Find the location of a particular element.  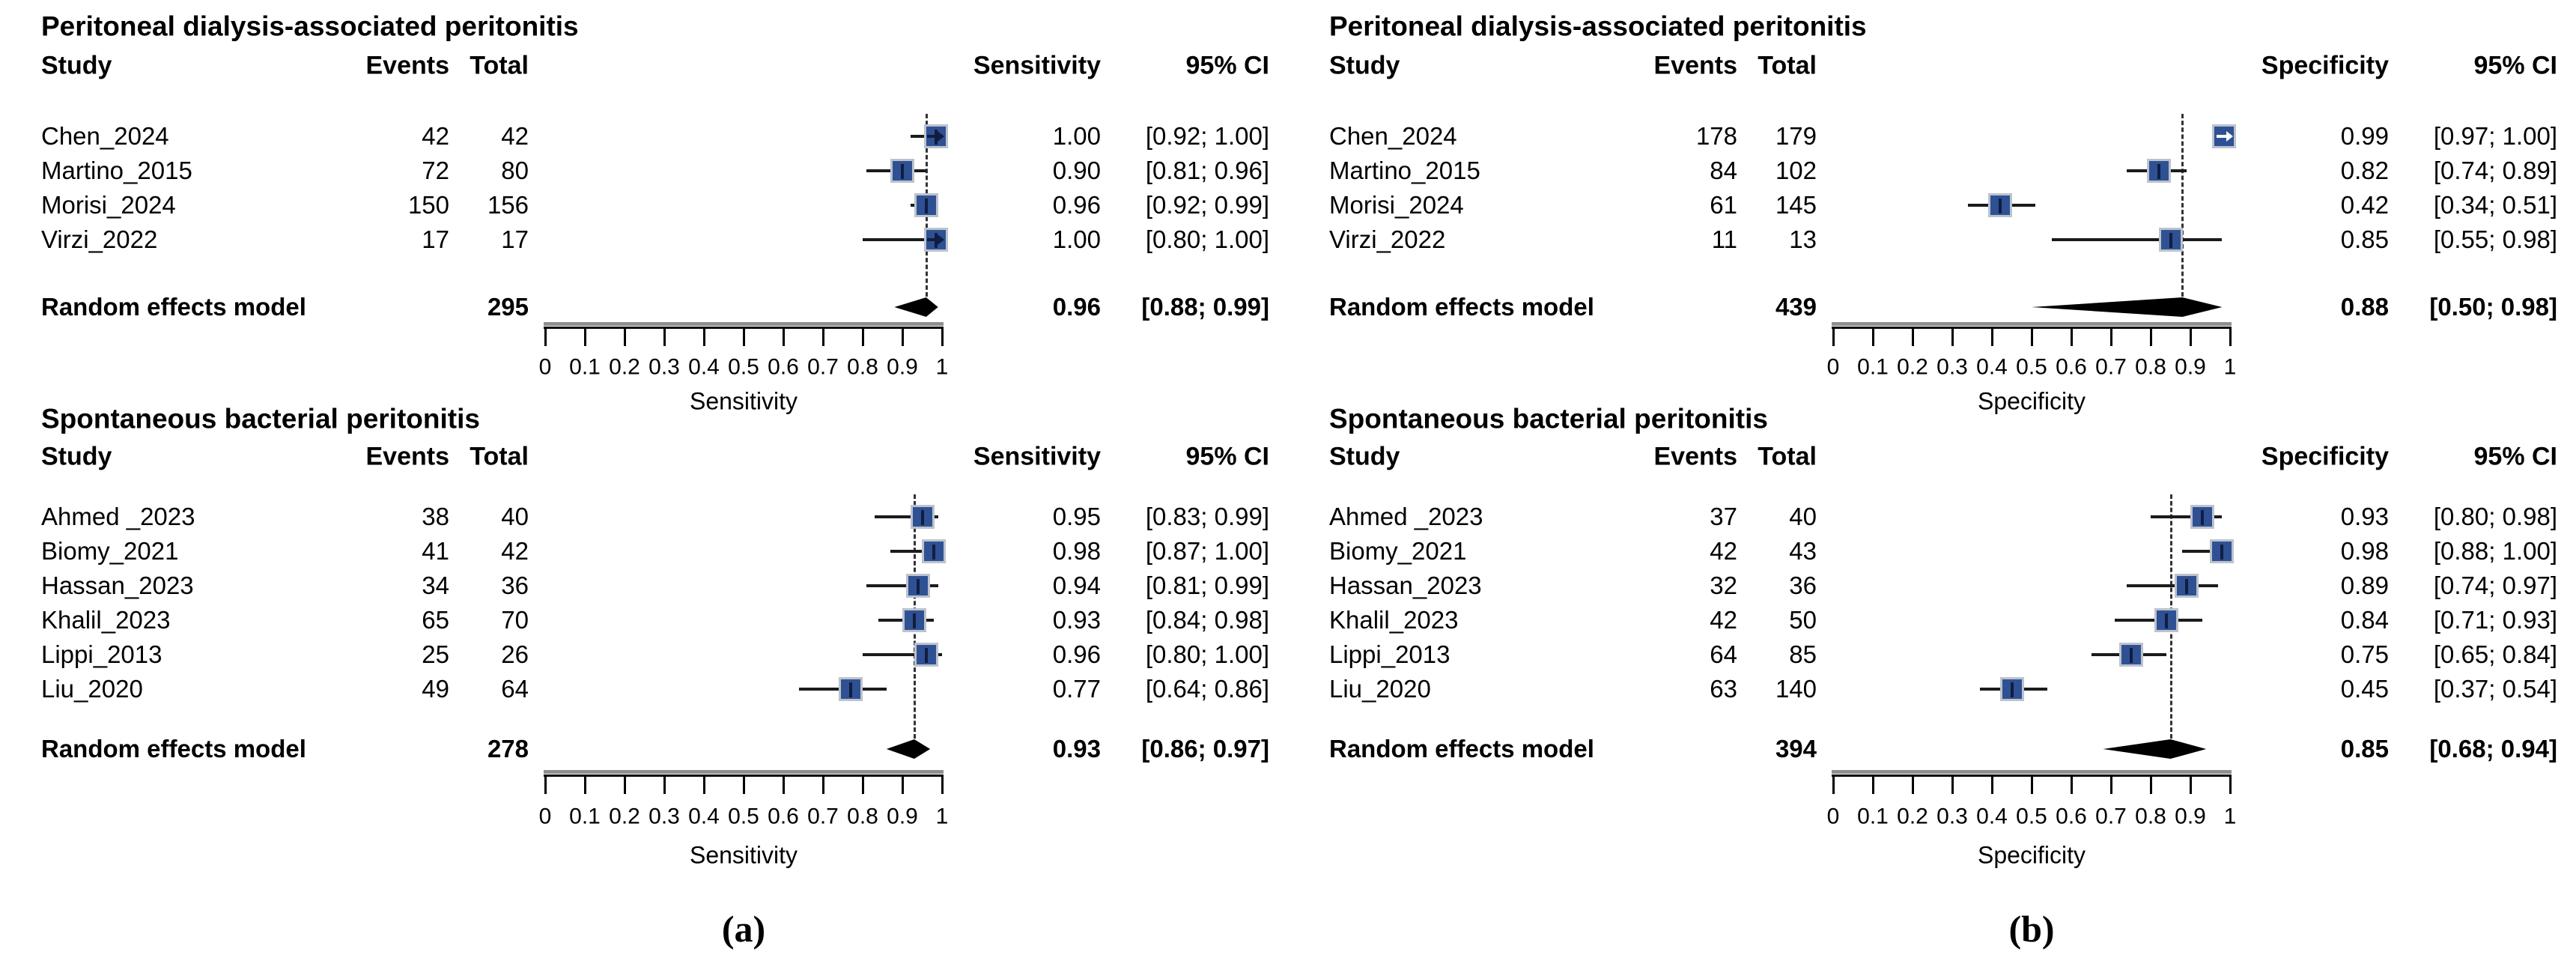

study-total: 13 is located at coordinates (1803, 239).